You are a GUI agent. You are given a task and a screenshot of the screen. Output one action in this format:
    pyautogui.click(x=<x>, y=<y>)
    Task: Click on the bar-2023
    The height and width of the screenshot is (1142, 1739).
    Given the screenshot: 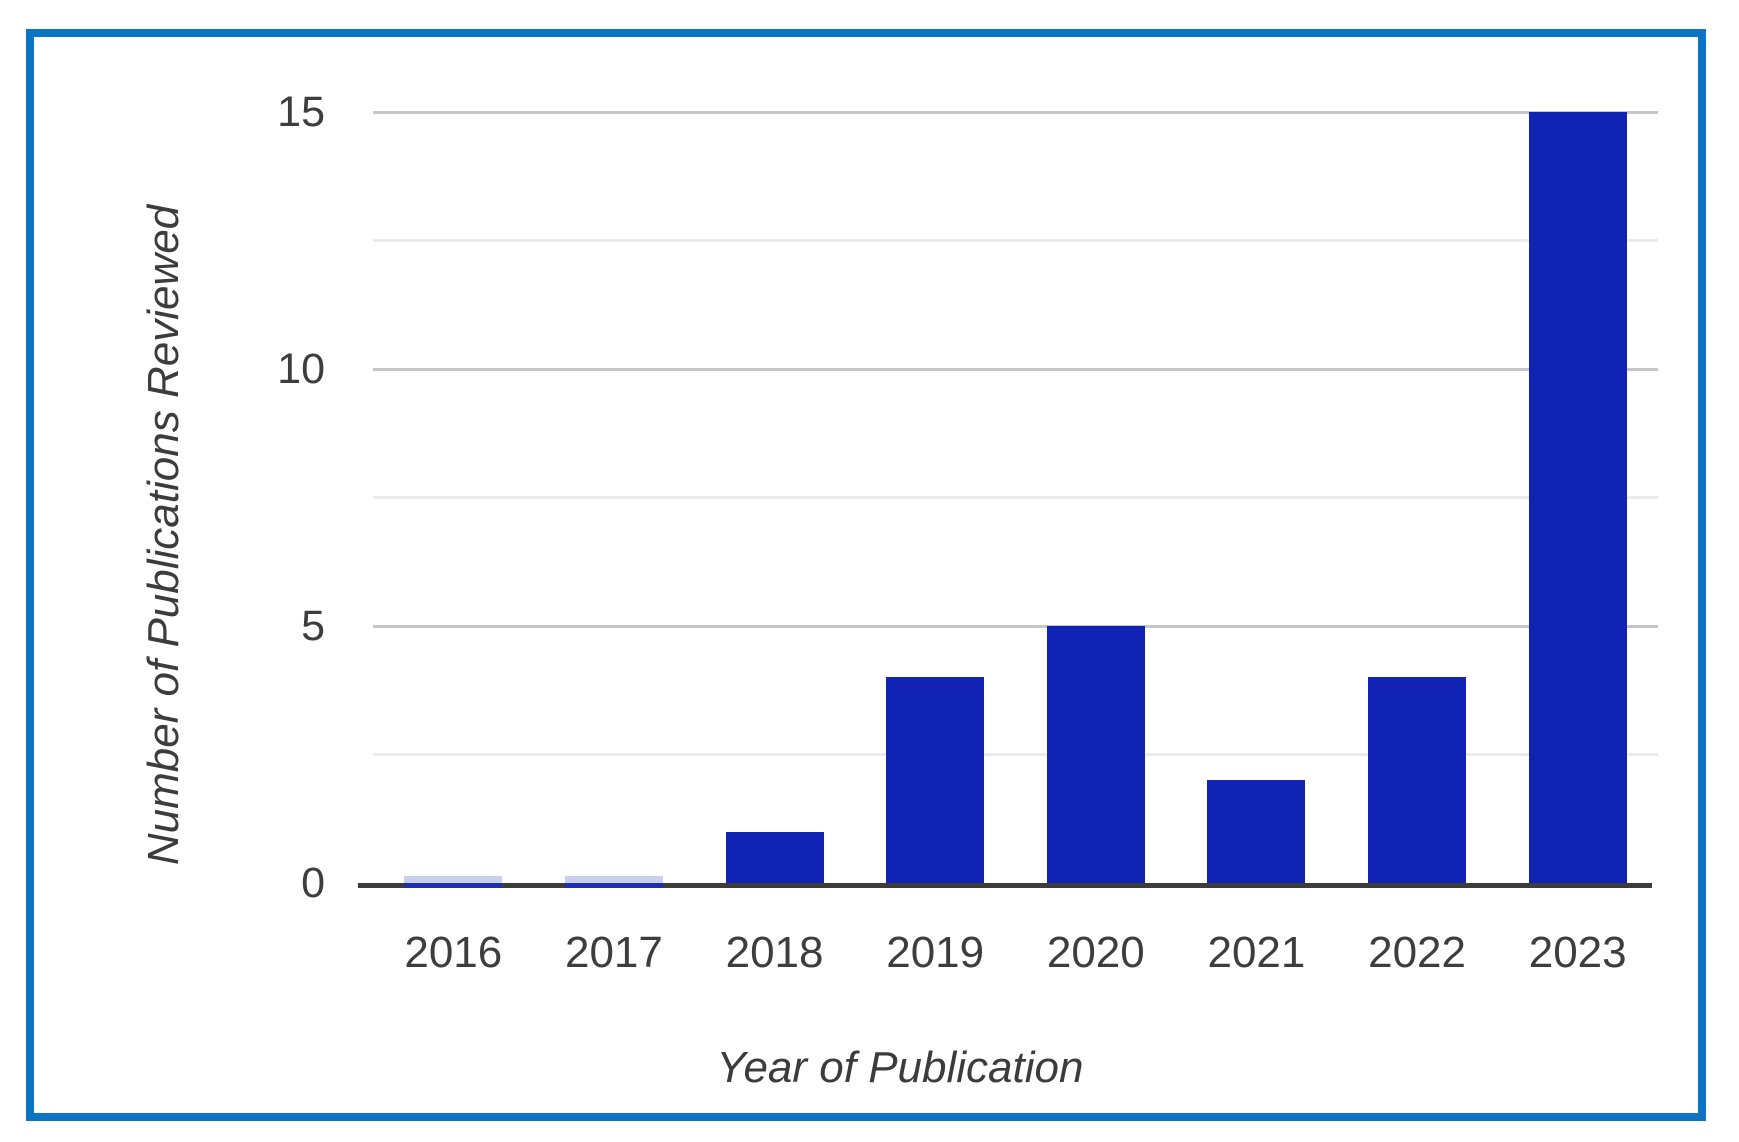 What is the action you would take?
    pyautogui.click(x=1577, y=497)
    